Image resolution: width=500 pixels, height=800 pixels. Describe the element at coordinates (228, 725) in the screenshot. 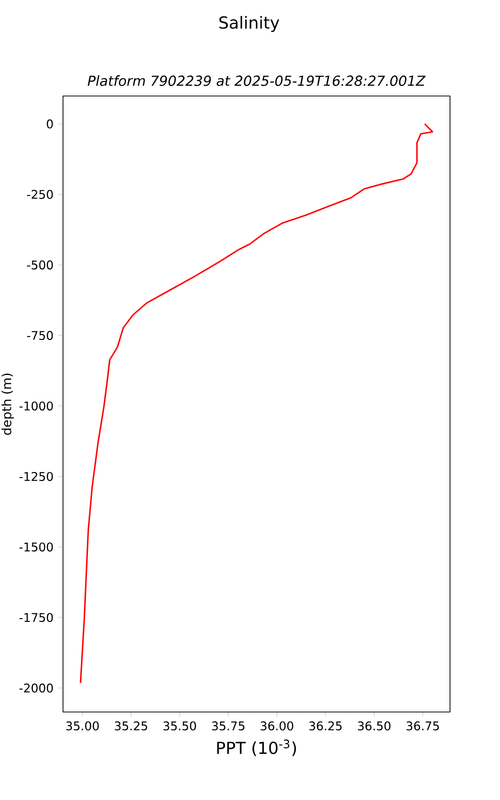

I see `x-tick-label: 35.75` at that location.